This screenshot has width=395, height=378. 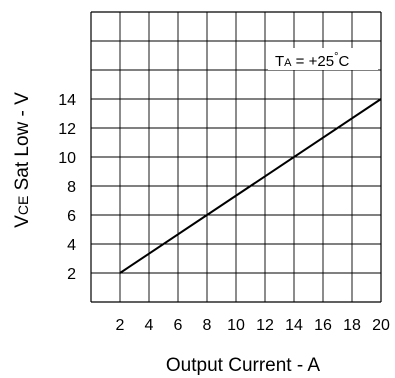 What do you see at coordinates (71, 187) in the screenshot?
I see `y-tick-label: 8` at bounding box center [71, 187].